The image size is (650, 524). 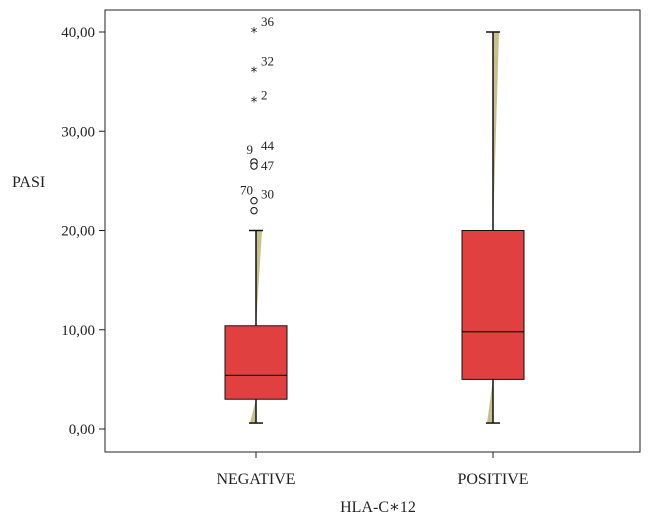 What do you see at coordinates (378, 507) in the screenshot?
I see `x-axis-label: HLA-C∗12` at bounding box center [378, 507].